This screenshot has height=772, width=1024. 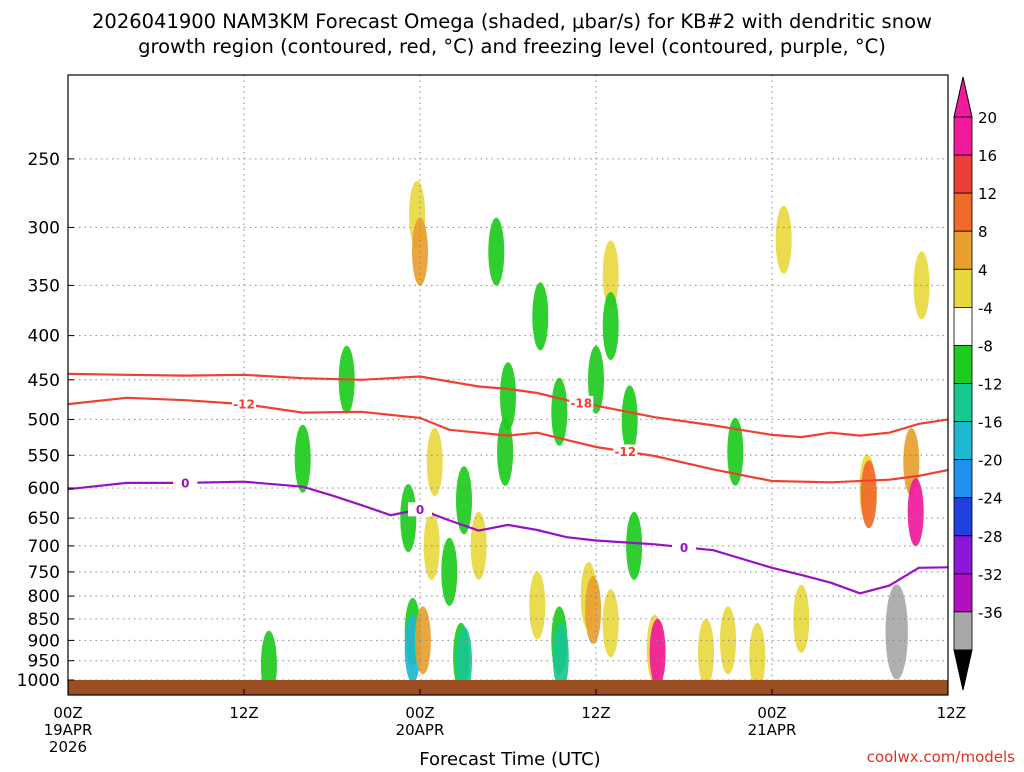 I want to click on colorbar-label: -4, so click(x=985, y=308).